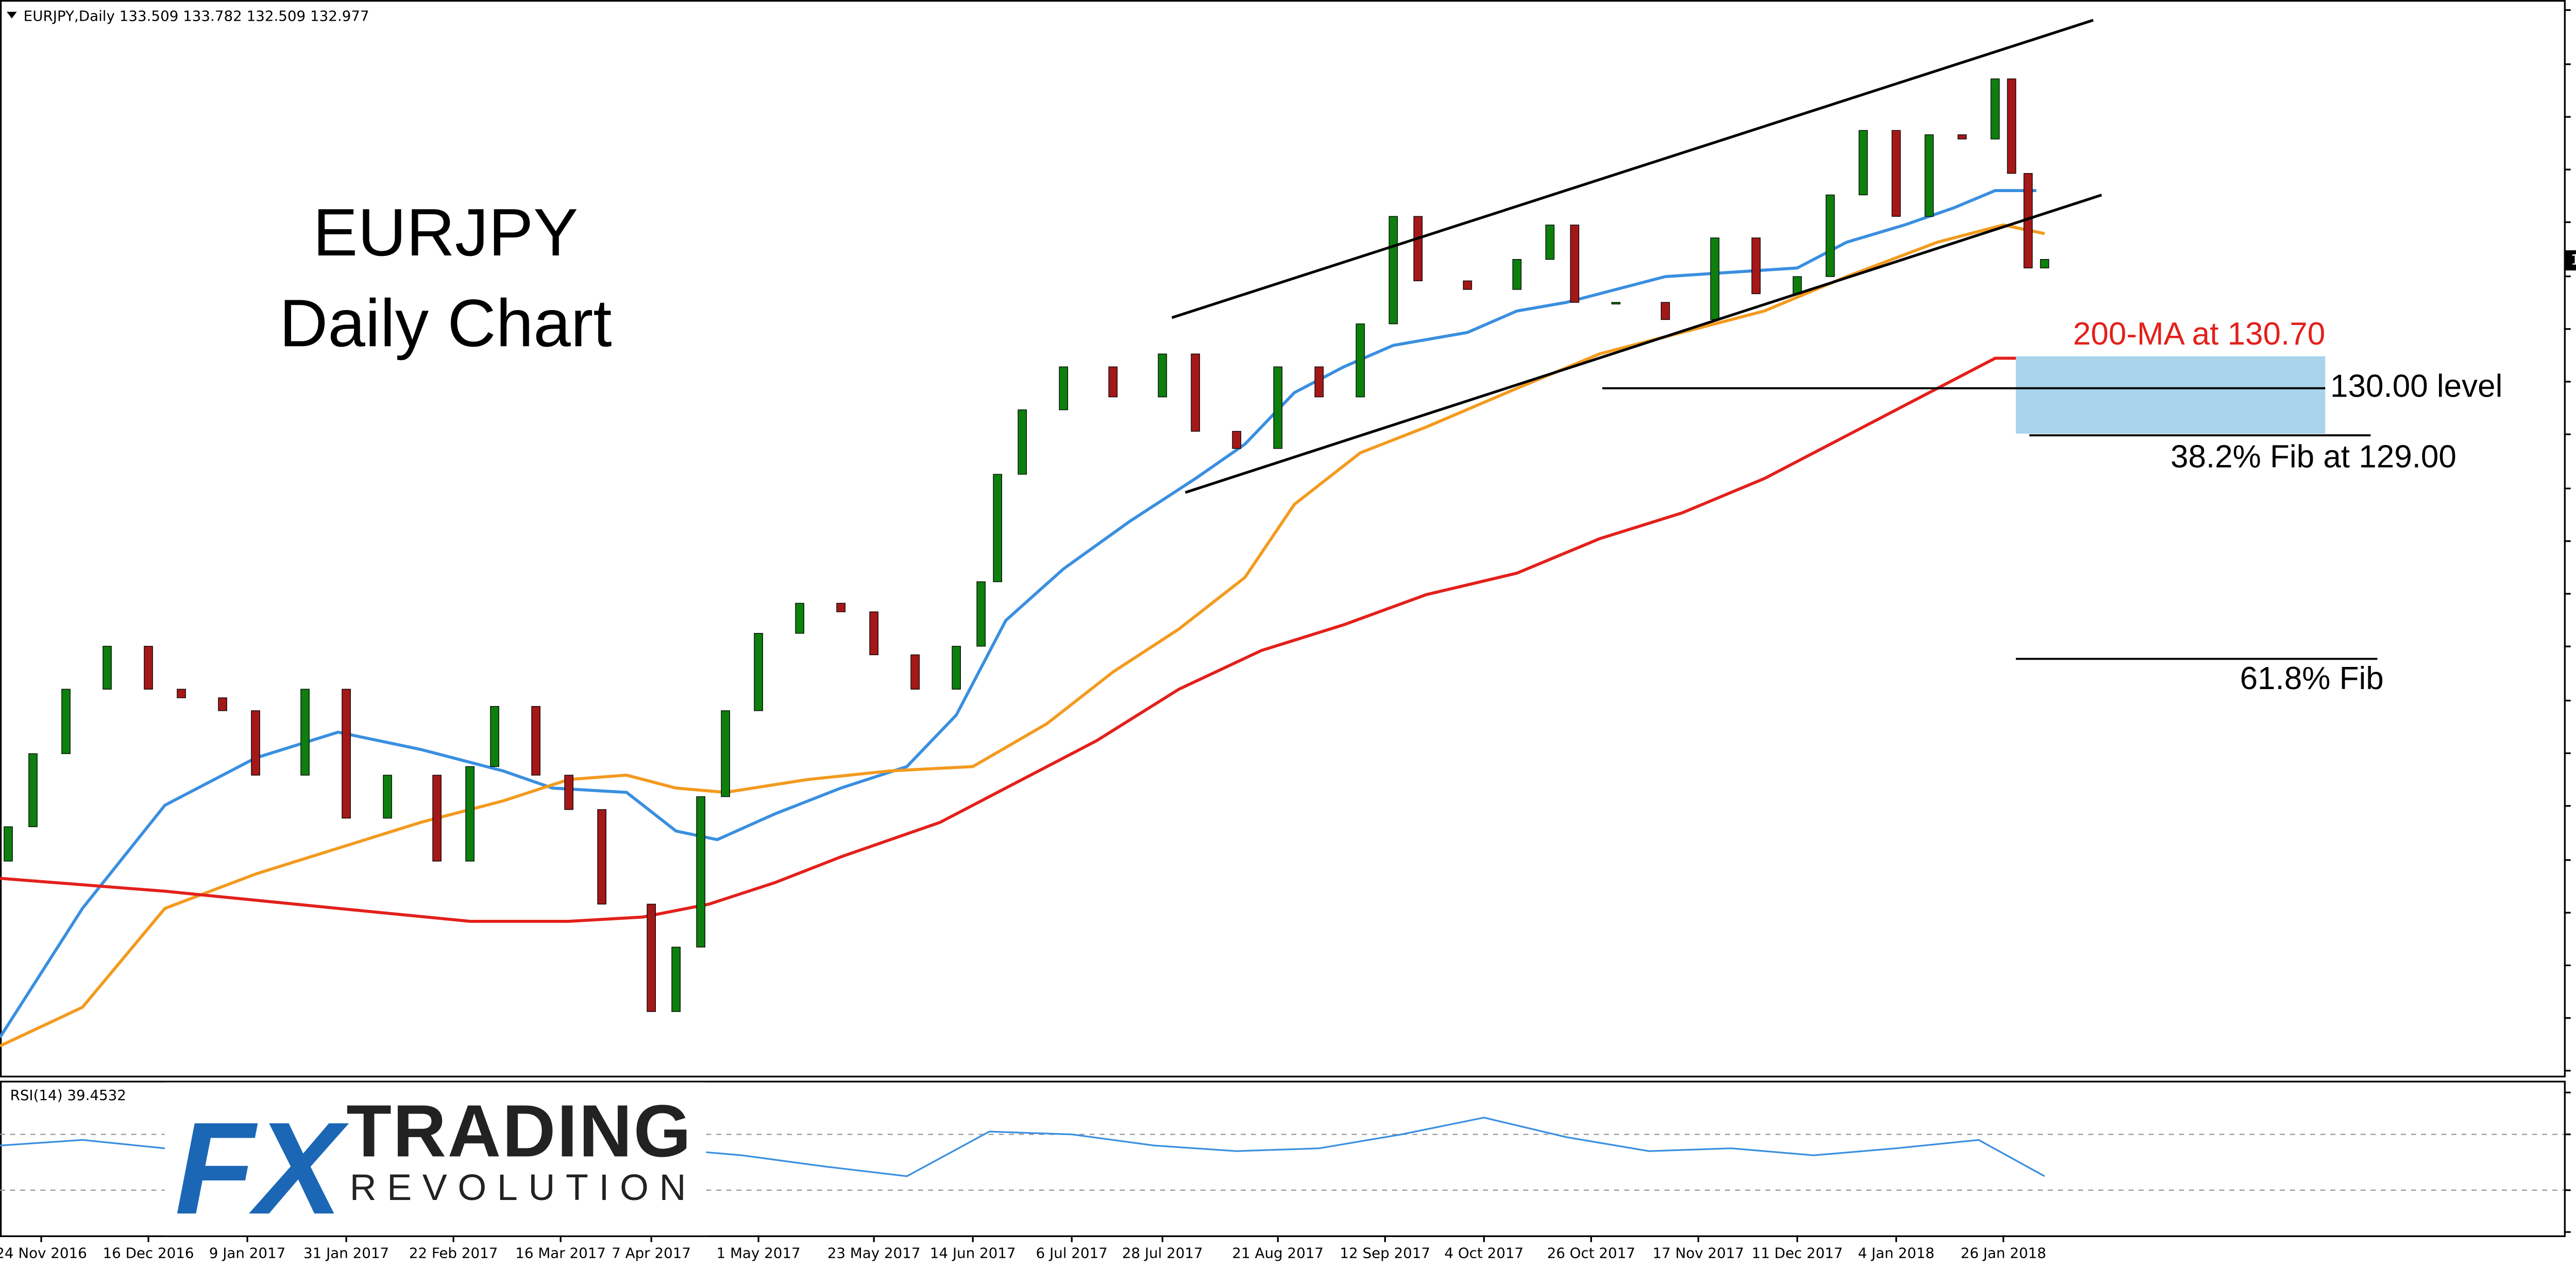 This screenshot has height=1269, width=2576. I want to click on annotation: 200-MA at 130.70, so click(2199, 334).